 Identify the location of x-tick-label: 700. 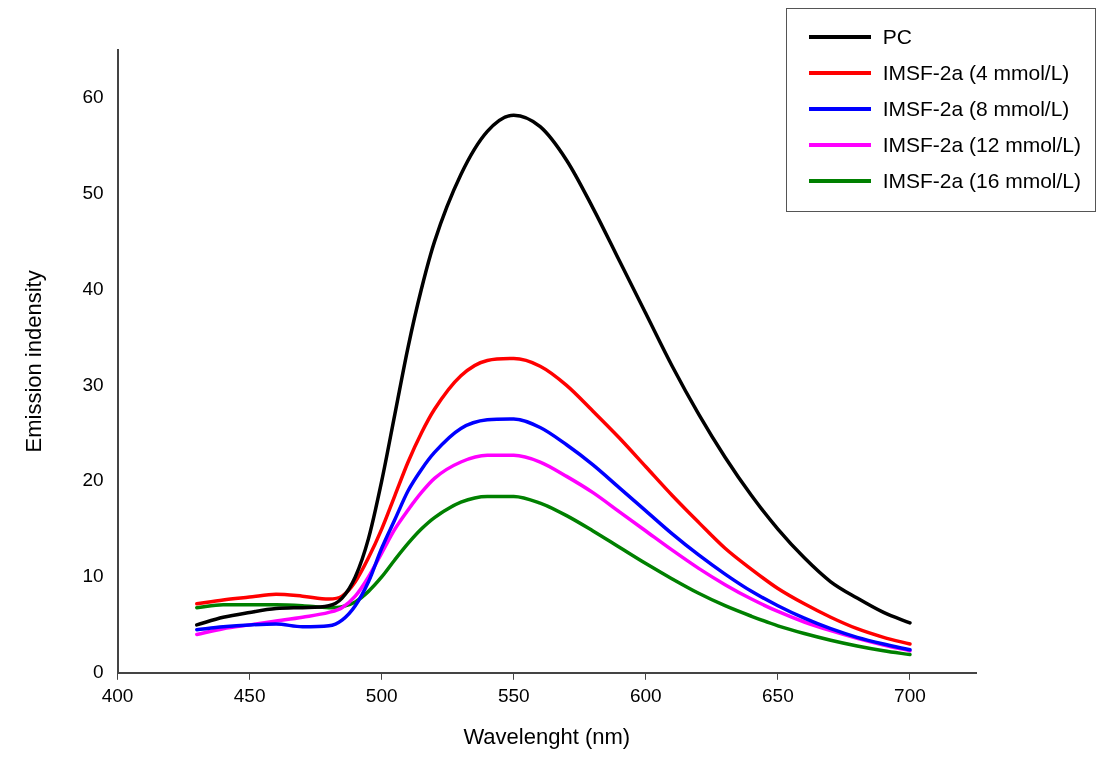
(910, 696).